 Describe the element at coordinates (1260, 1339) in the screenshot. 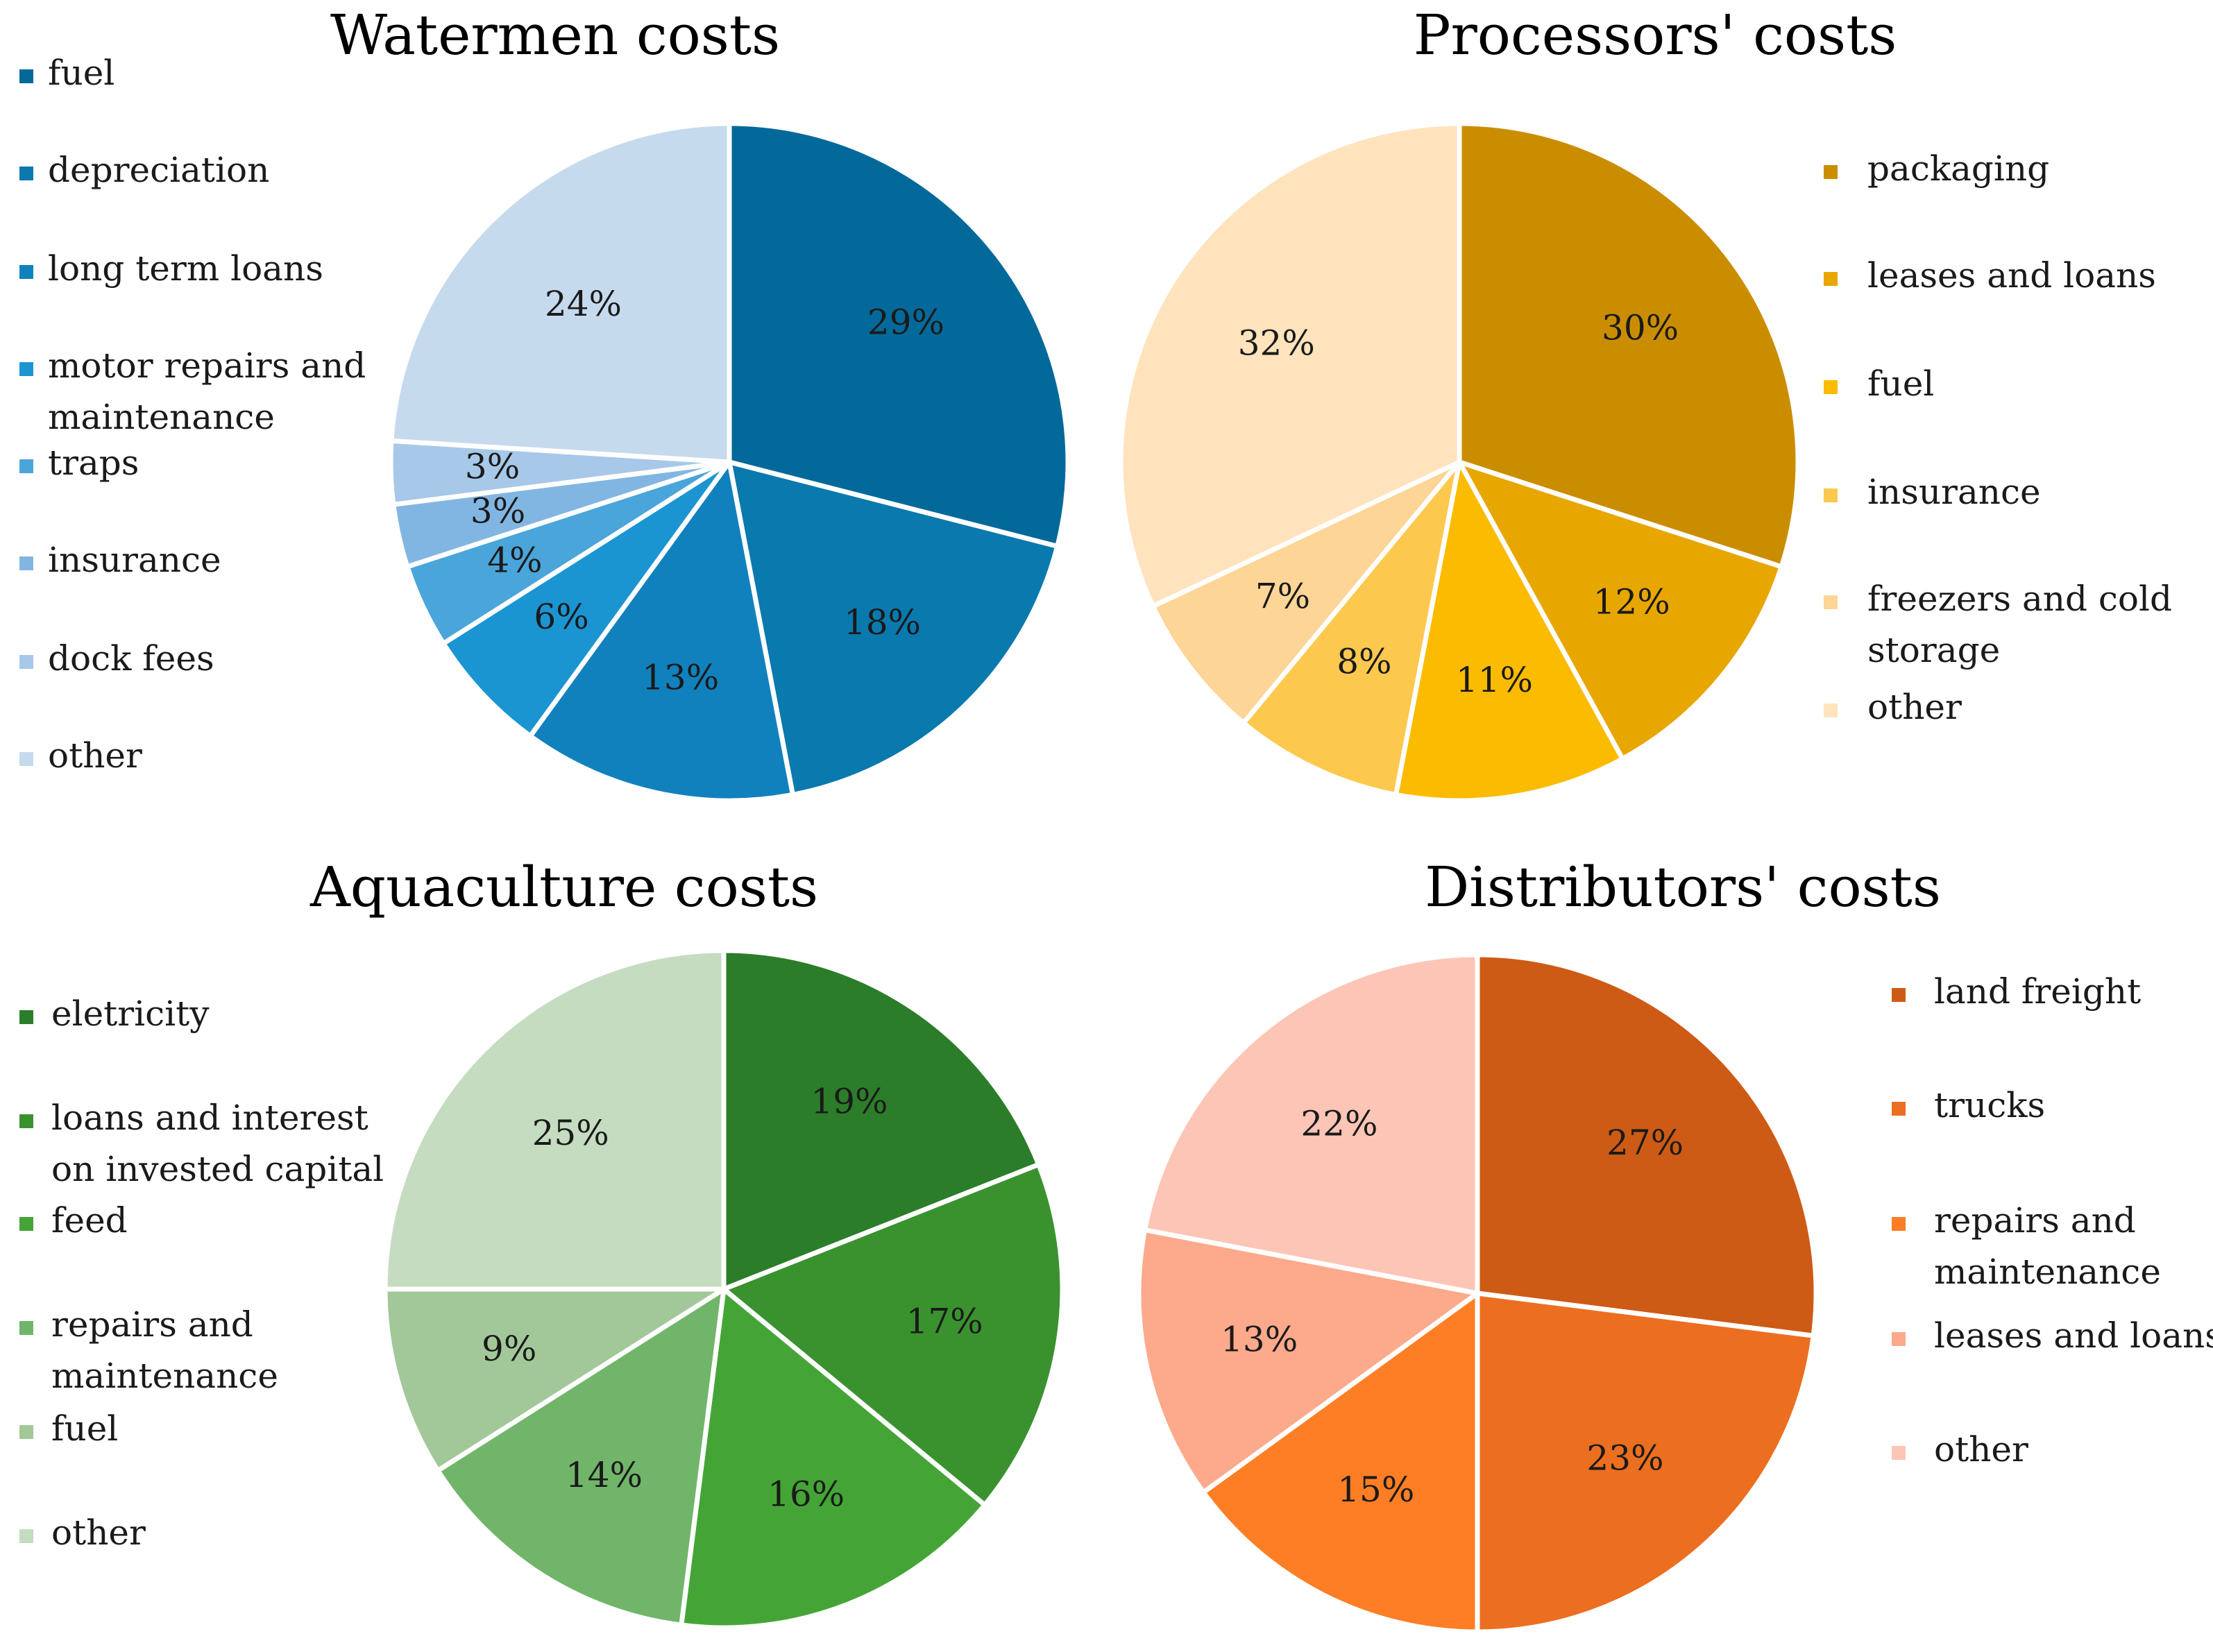

I see `data-label-leases-and-loans: 13%` at that location.